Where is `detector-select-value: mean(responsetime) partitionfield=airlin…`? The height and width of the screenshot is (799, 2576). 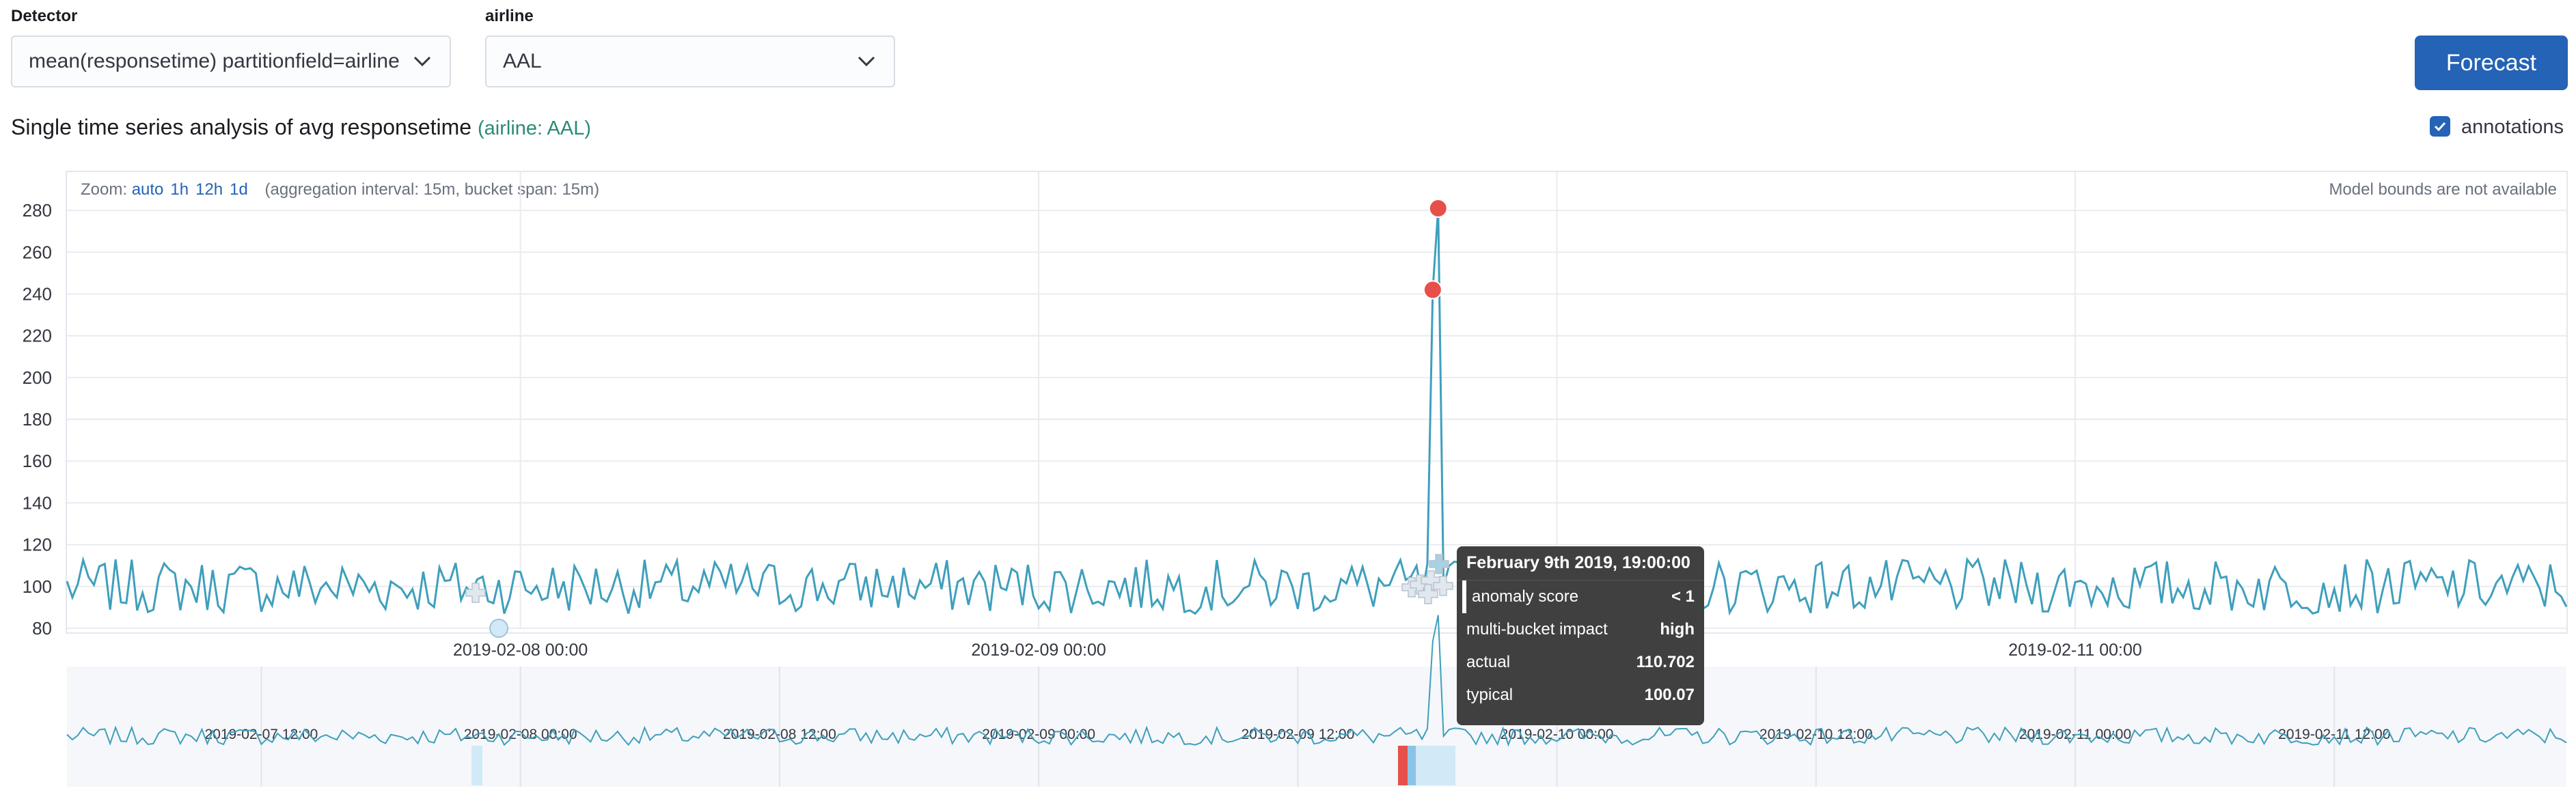
detector-select-value: mean(responsetime) partitionfield=airlin… is located at coordinates (214, 61).